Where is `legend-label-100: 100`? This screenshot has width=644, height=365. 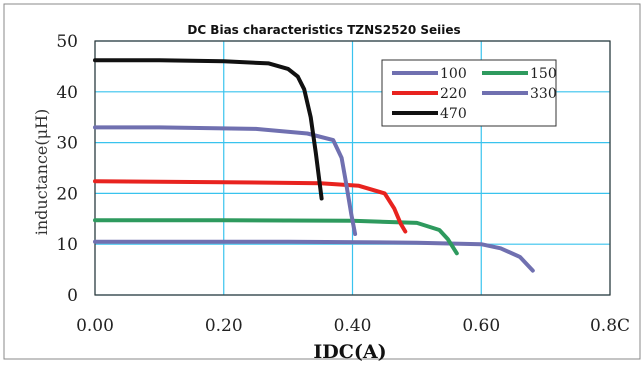 legend-label-100: 100 is located at coordinates (453, 74).